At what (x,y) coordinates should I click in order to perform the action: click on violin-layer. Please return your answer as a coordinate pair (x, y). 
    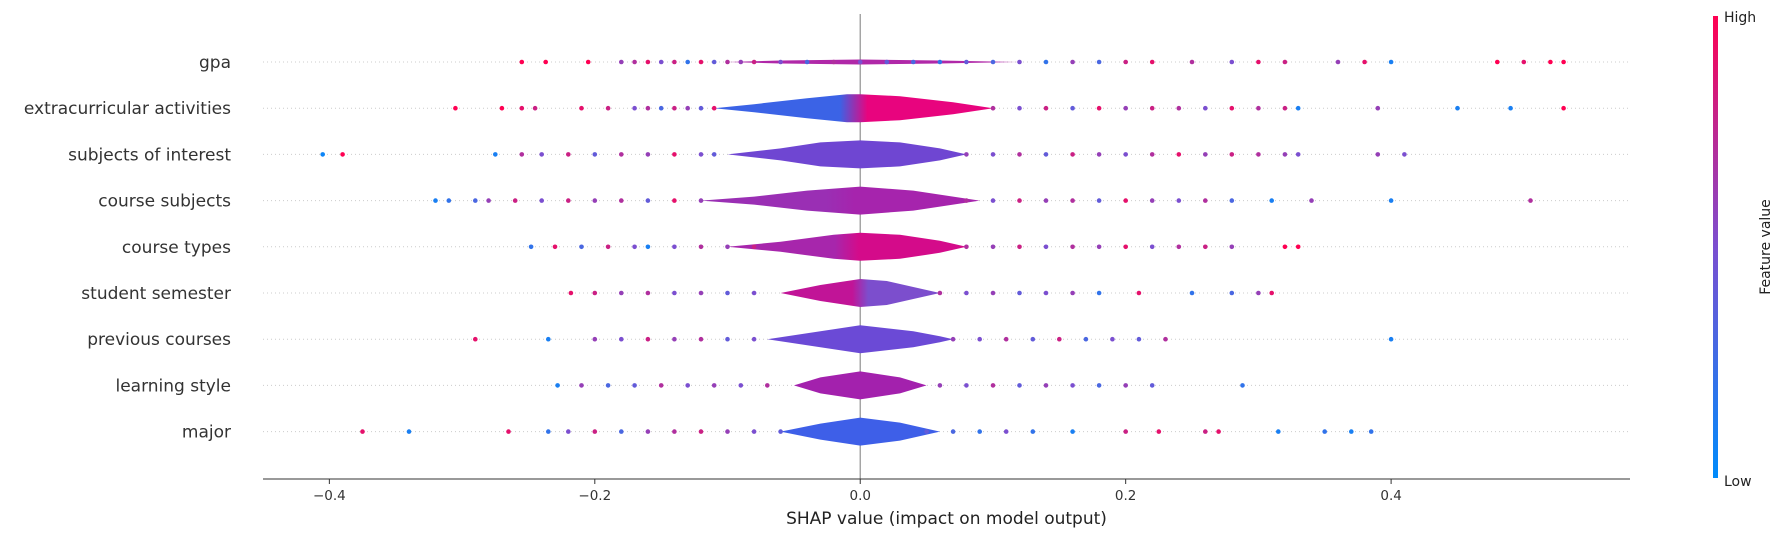
    Looking at the image, I should click on (860, 252).